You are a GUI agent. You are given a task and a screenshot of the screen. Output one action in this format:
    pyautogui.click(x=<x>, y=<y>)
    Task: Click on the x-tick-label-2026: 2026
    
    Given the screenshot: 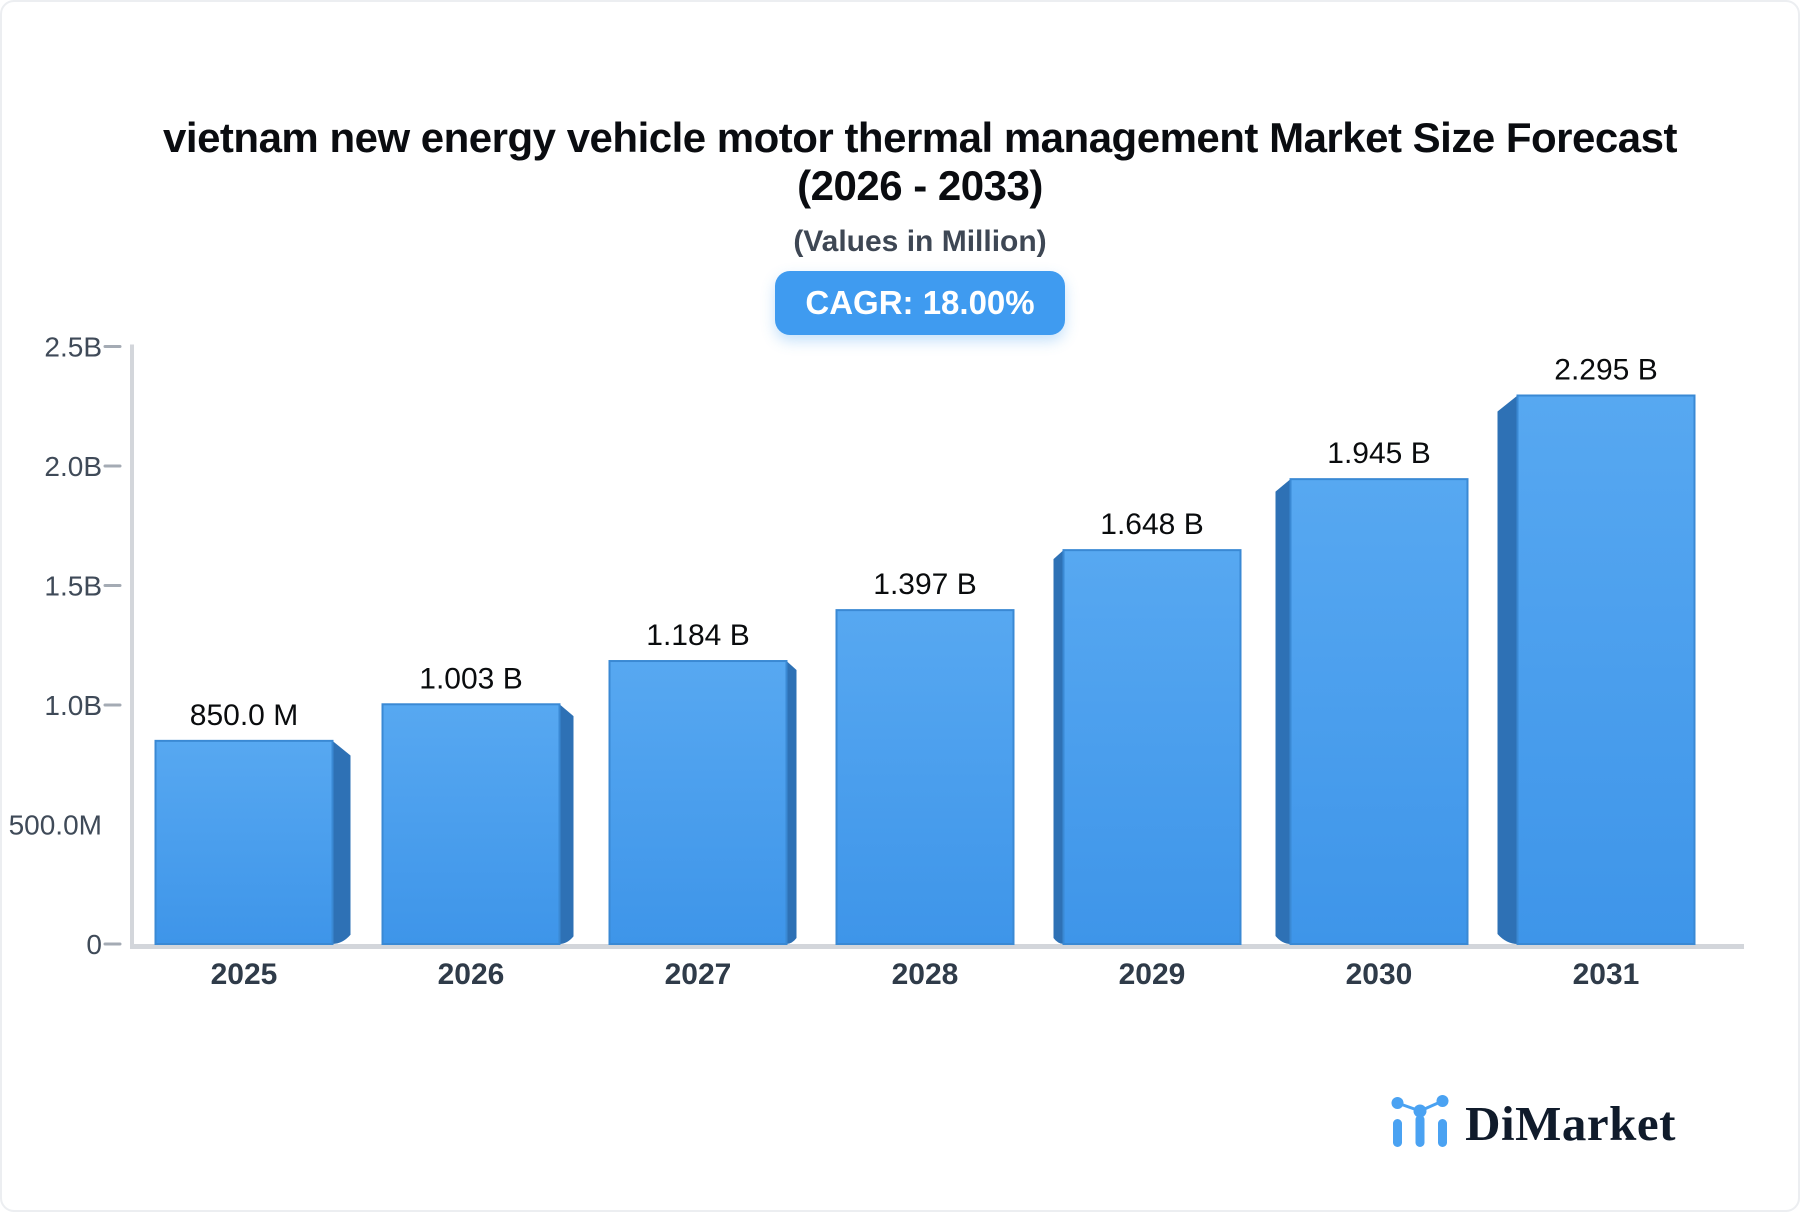 What is the action you would take?
    pyautogui.click(x=471, y=974)
    